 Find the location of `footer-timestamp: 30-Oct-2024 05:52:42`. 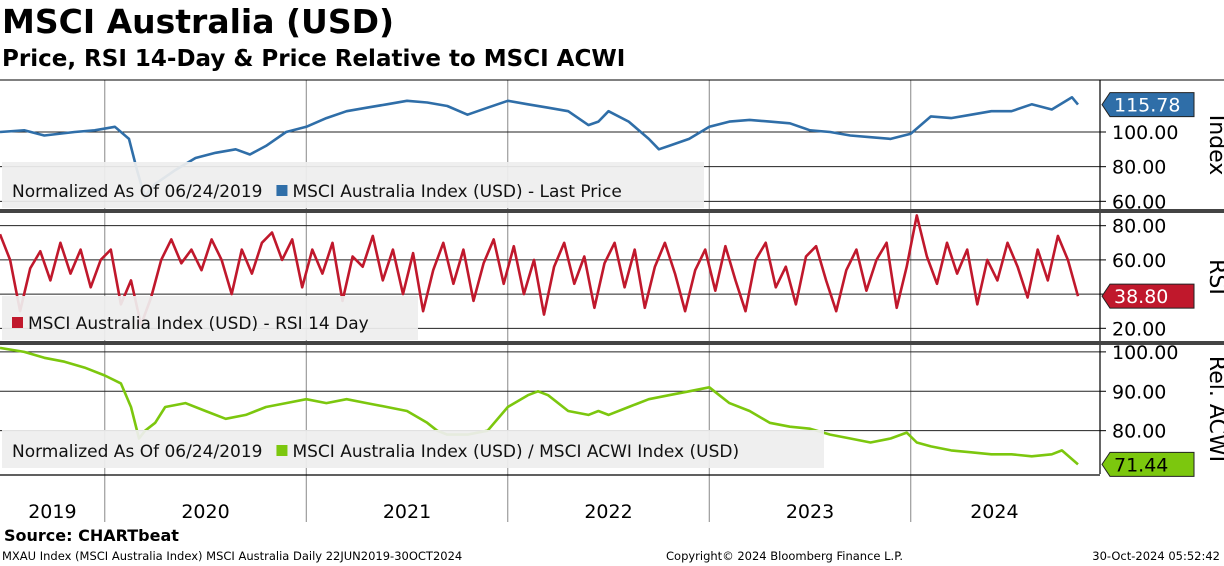

footer-timestamp: 30-Oct-2024 05:52:42 is located at coordinates (1156, 556).